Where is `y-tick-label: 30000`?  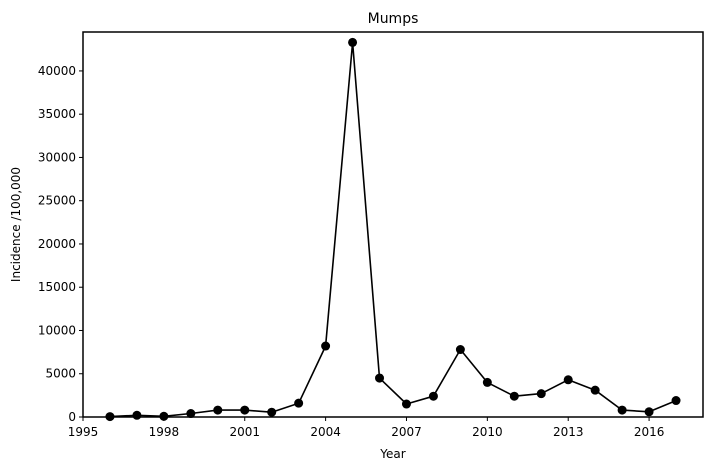 y-tick-label: 30000 is located at coordinates (57, 157).